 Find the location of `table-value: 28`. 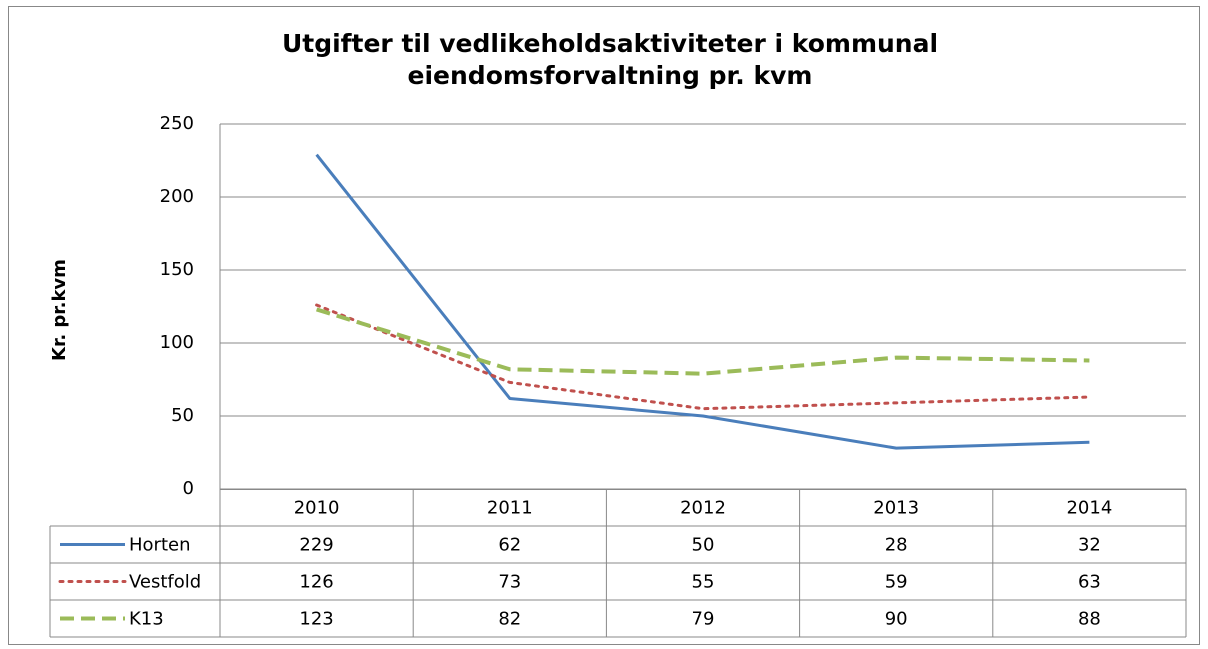

table-value: 28 is located at coordinates (896, 545).